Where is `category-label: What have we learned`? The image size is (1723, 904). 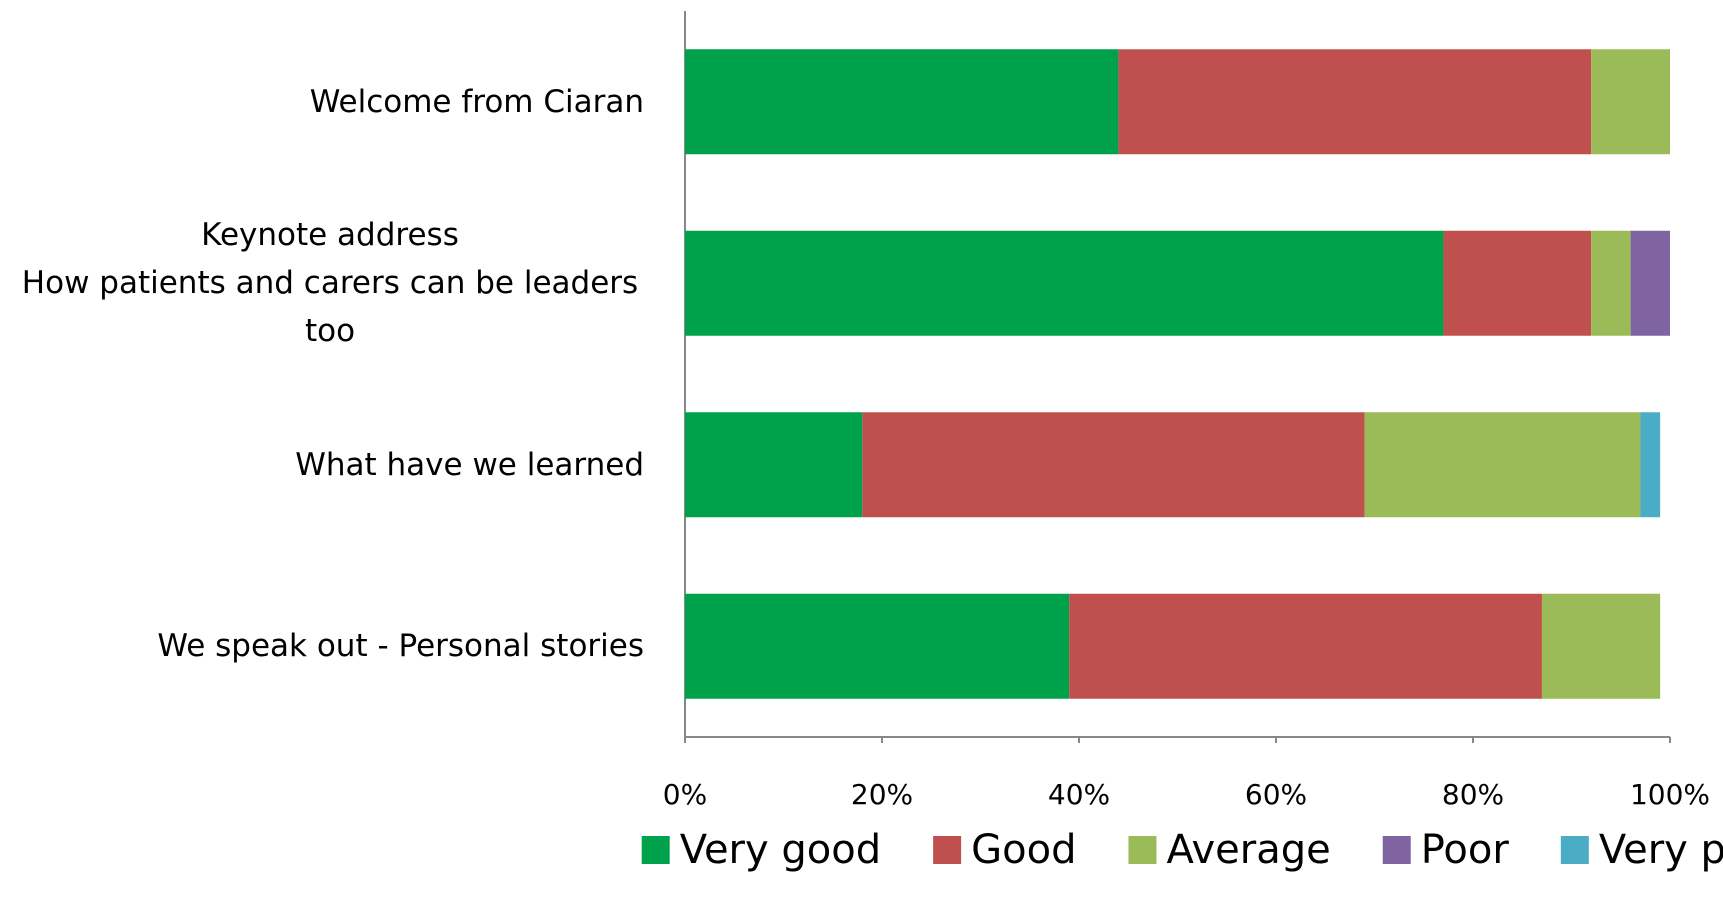 category-label: What have we learned is located at coordinates (469, 464).